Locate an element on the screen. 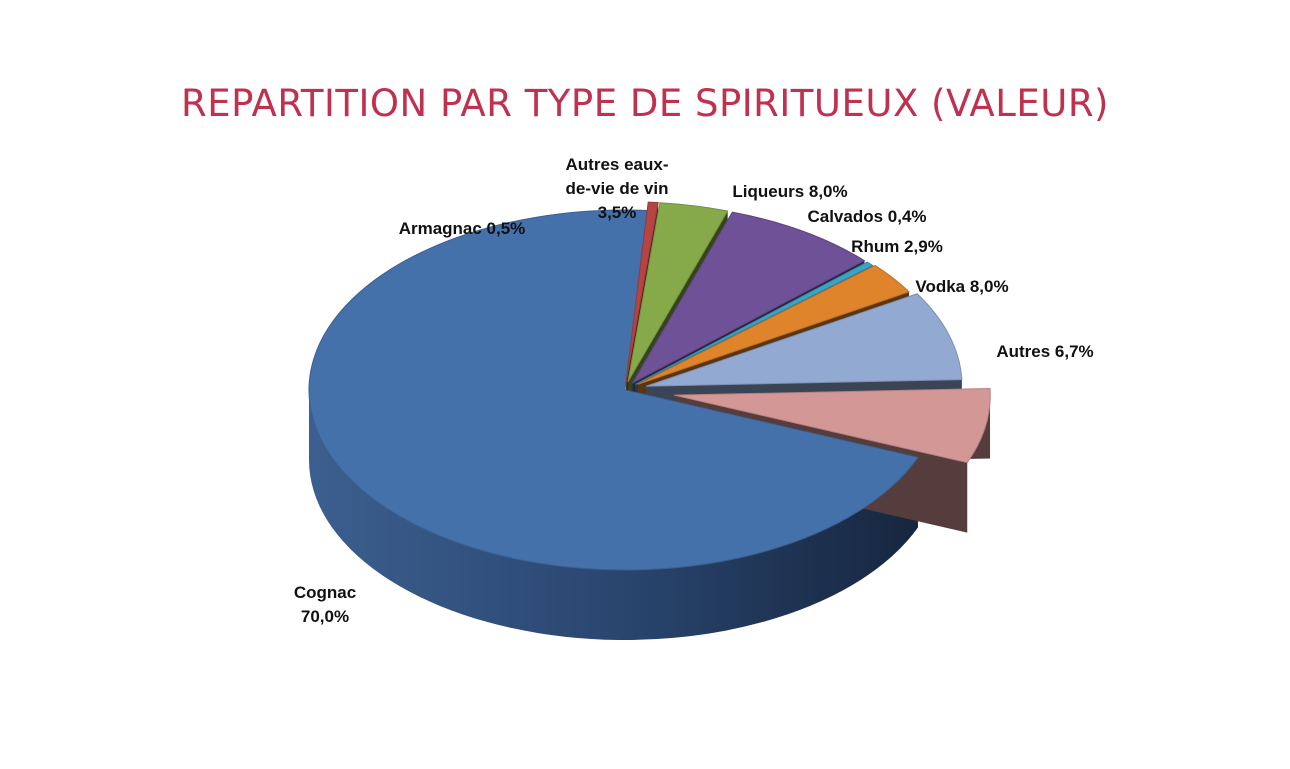 Image resolution: width=1290 pixels, height=769 pixels. slice-vodka is located at coordinates (804, 340).